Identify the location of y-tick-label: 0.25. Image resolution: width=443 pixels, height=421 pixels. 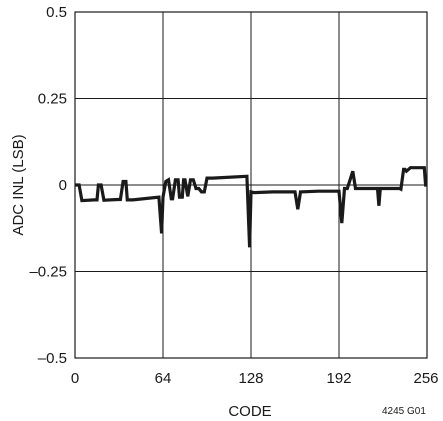
(52, 99).